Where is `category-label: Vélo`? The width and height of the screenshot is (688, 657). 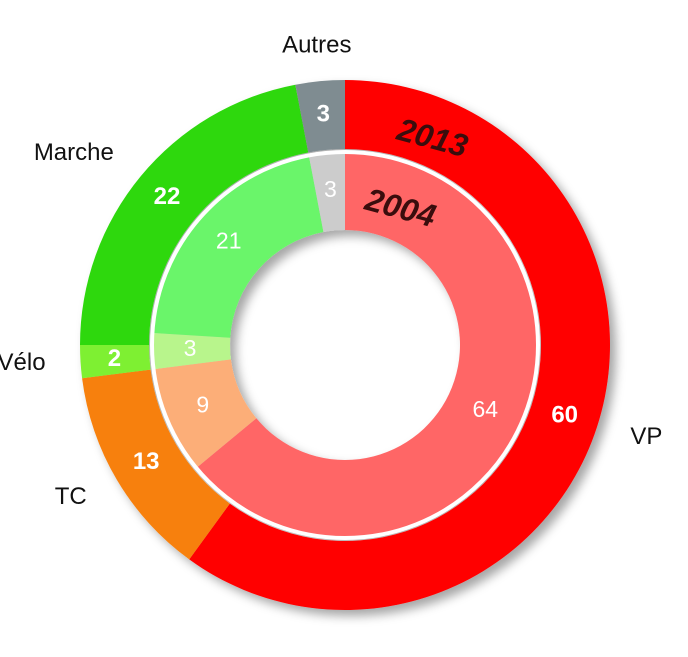 category-label: Vélo is located at coordinates (23, 362).